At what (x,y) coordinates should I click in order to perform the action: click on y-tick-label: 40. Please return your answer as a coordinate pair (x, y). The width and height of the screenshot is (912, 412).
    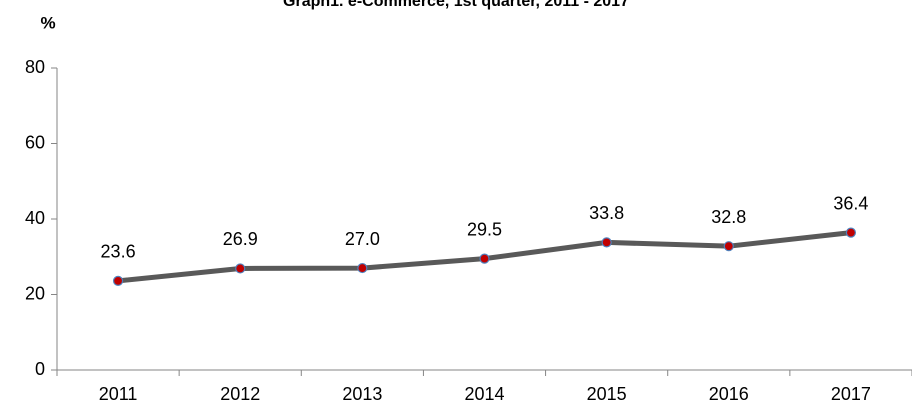
    Looking at the image, I should click on (35, 218).